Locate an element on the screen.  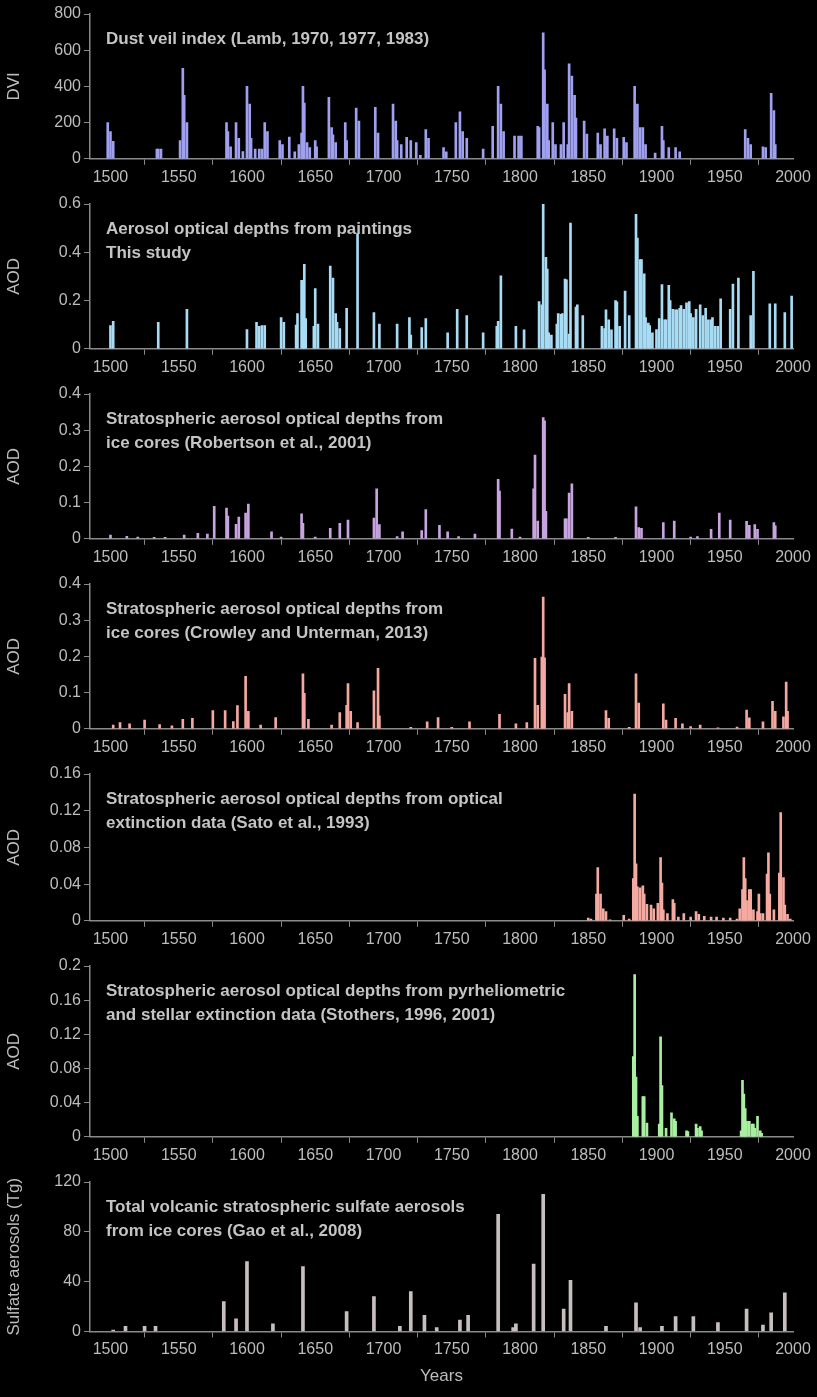
text: Total volcanic stratospheric sulfate aerosols from ice cores (Gao et al., 2008) is located at coordinates (285, 1218).